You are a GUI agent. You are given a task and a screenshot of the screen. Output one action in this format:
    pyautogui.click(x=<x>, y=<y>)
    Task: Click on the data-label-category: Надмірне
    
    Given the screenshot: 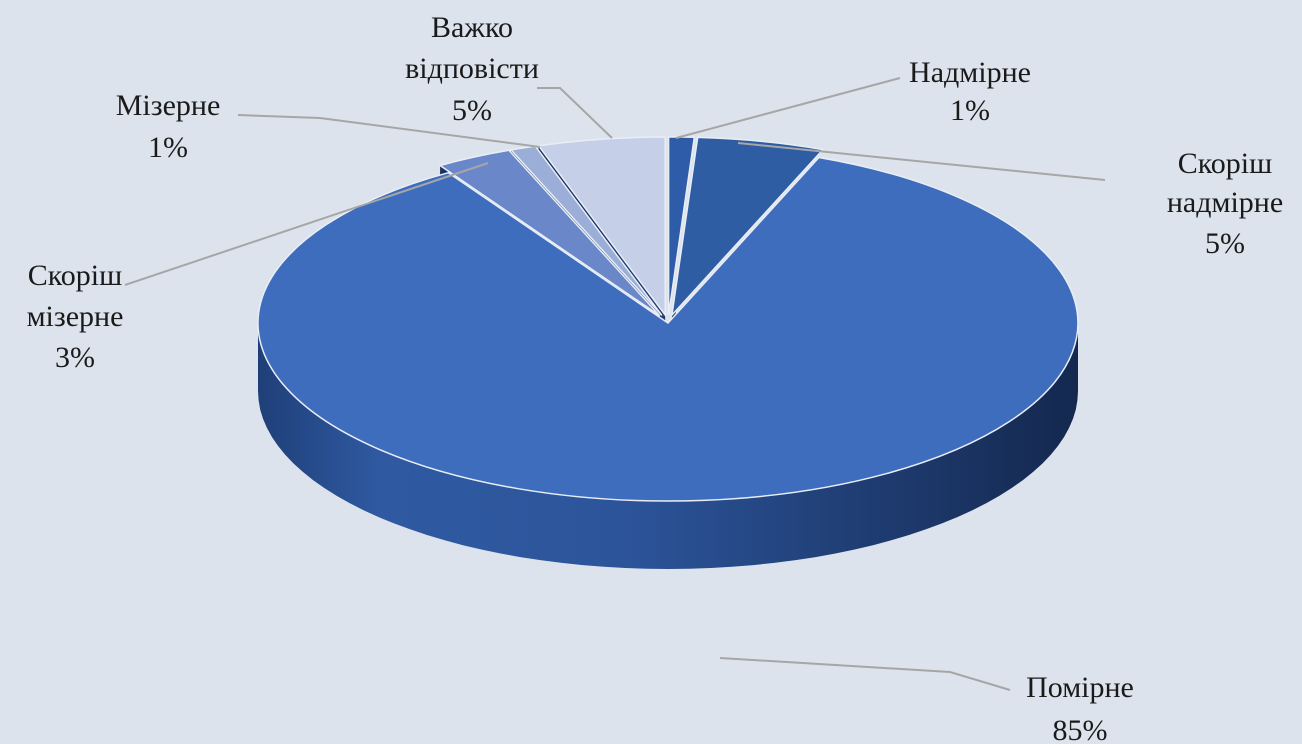 What is the action you would take?
    pyautogui.click(x=970, y=72)
    